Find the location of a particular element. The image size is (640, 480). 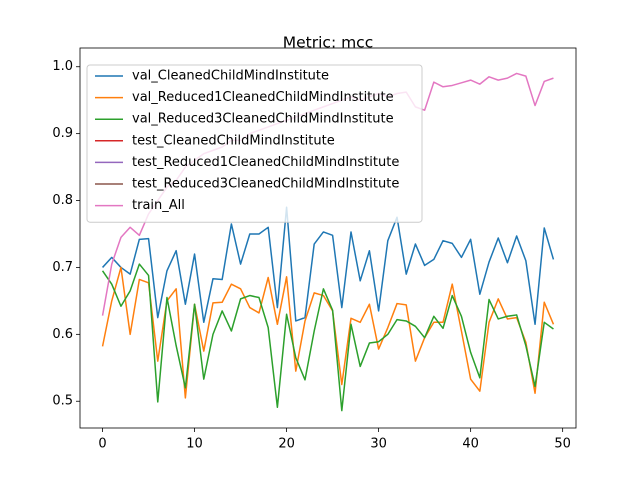

legend-label: test_CleanedChildMindInstitute is located at coordinates (233, 140).